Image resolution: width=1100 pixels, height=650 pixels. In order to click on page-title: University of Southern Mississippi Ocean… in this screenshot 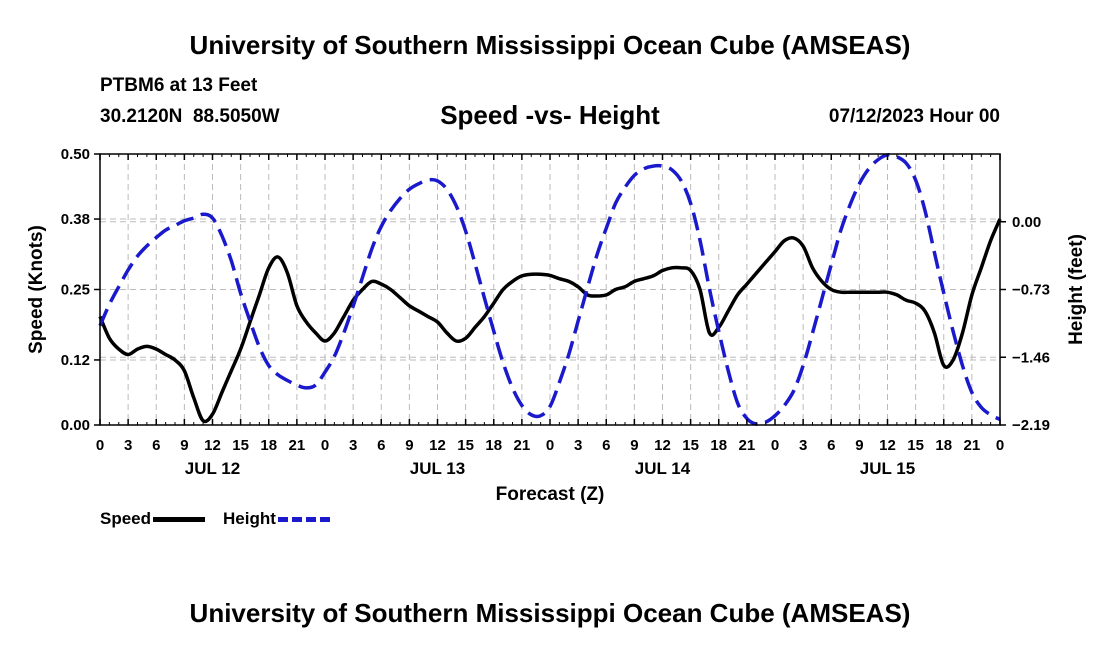, I will do `click(550, 45)`.